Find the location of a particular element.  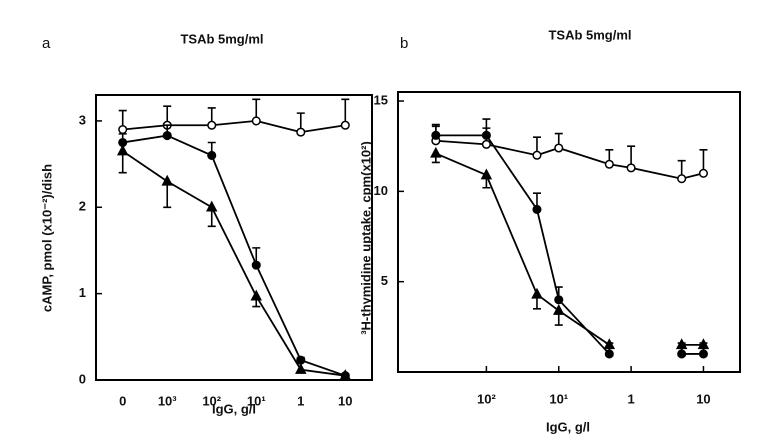

y-tick-label: 10 is located at coordinates (381, 190).